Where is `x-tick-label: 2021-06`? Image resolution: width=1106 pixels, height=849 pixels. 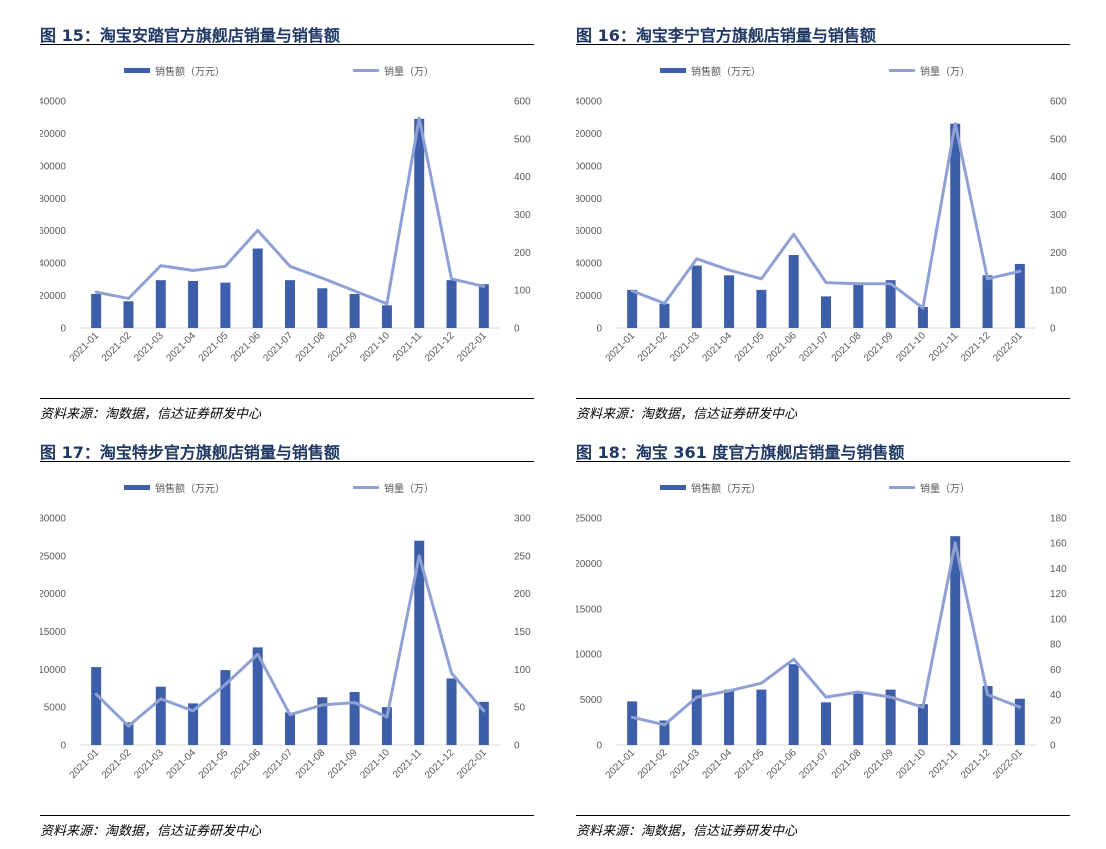
x-tick-label: 2021-06 is located at coordinates (782, 764).